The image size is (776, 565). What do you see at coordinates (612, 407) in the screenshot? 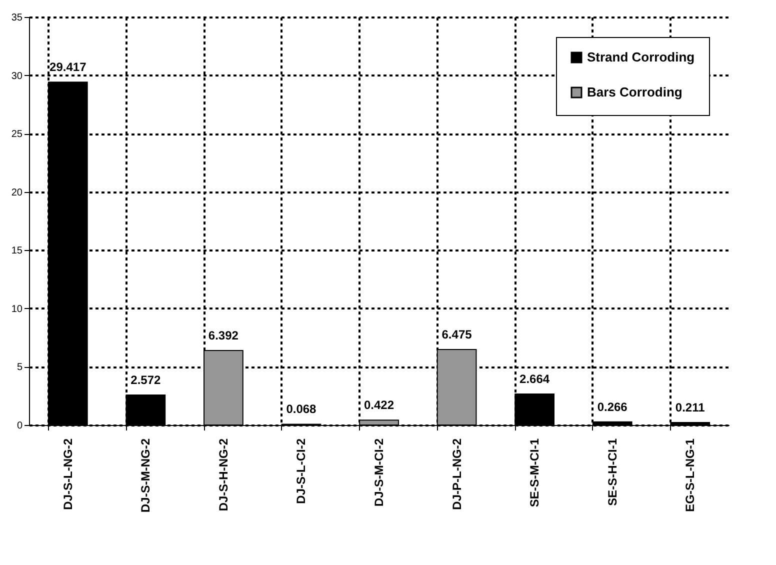
I see `data-label: 0.266` at bounding box center [612, 407].